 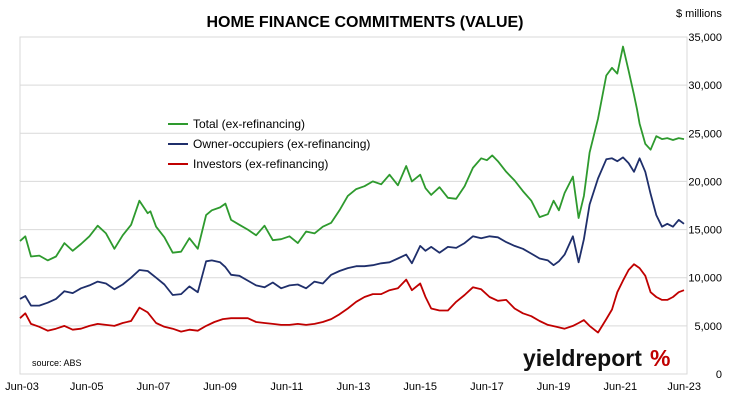 What do you see at coordinates (249, 124) in the screenshot?
I see `legend-label-total: Total (ex-refinancing)` at bounding box center [249, 124].